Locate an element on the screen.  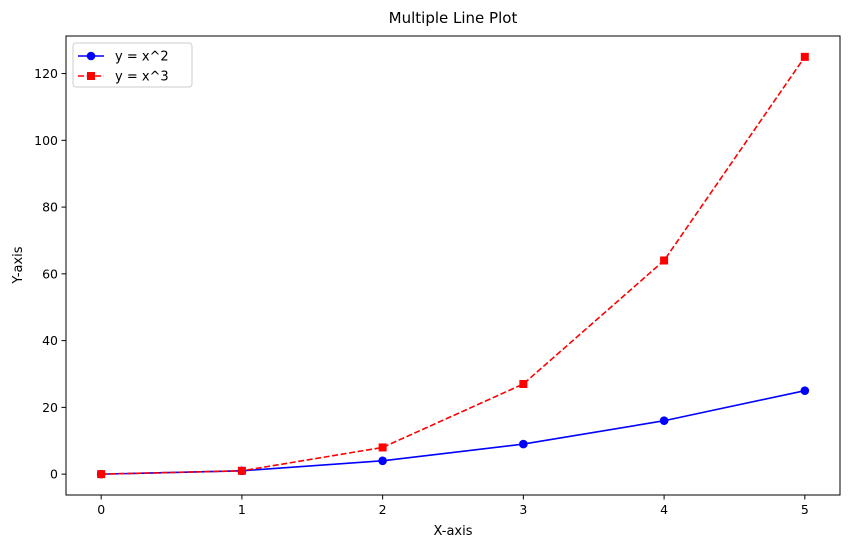
x-tick-label: 2 is located at coordinates (383, 509).